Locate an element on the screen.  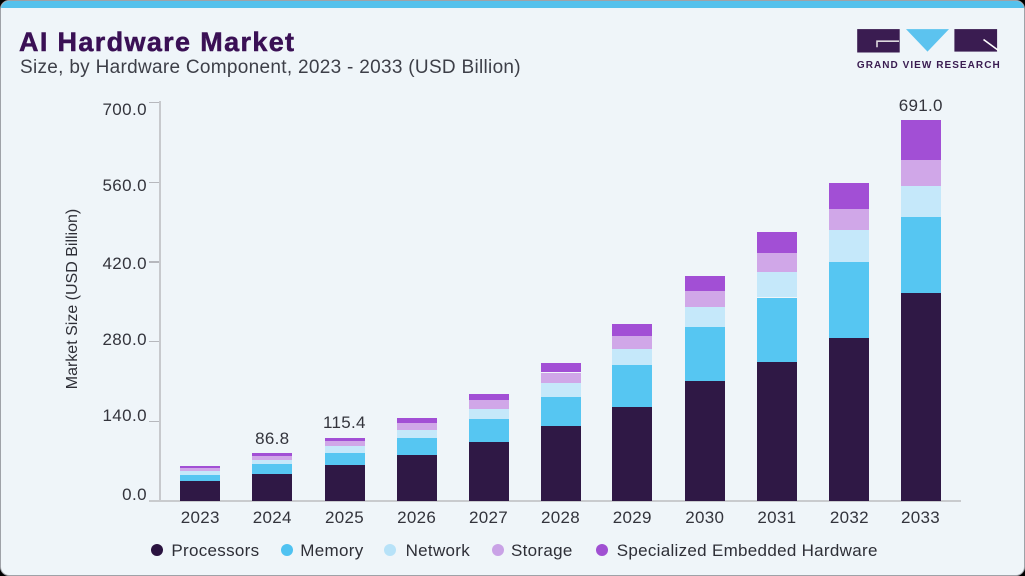
svg-text: GRAND VIEW RESEARCH is located at coordinates (929, 65).